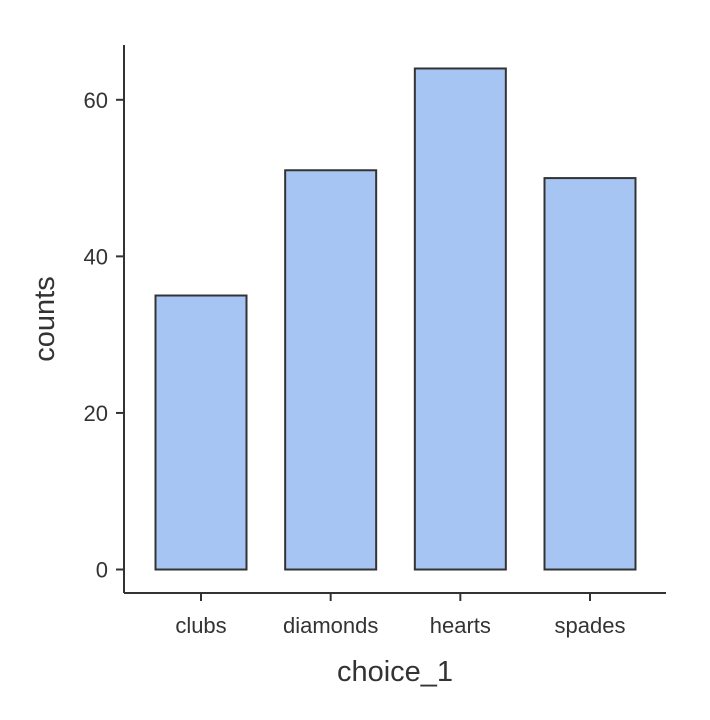 Image resolution: width=710 pixels, height=720 pixels. Describe the element at coordinates (45, 318) in the screenshot. I see `y-axis-title: counts` at that location.